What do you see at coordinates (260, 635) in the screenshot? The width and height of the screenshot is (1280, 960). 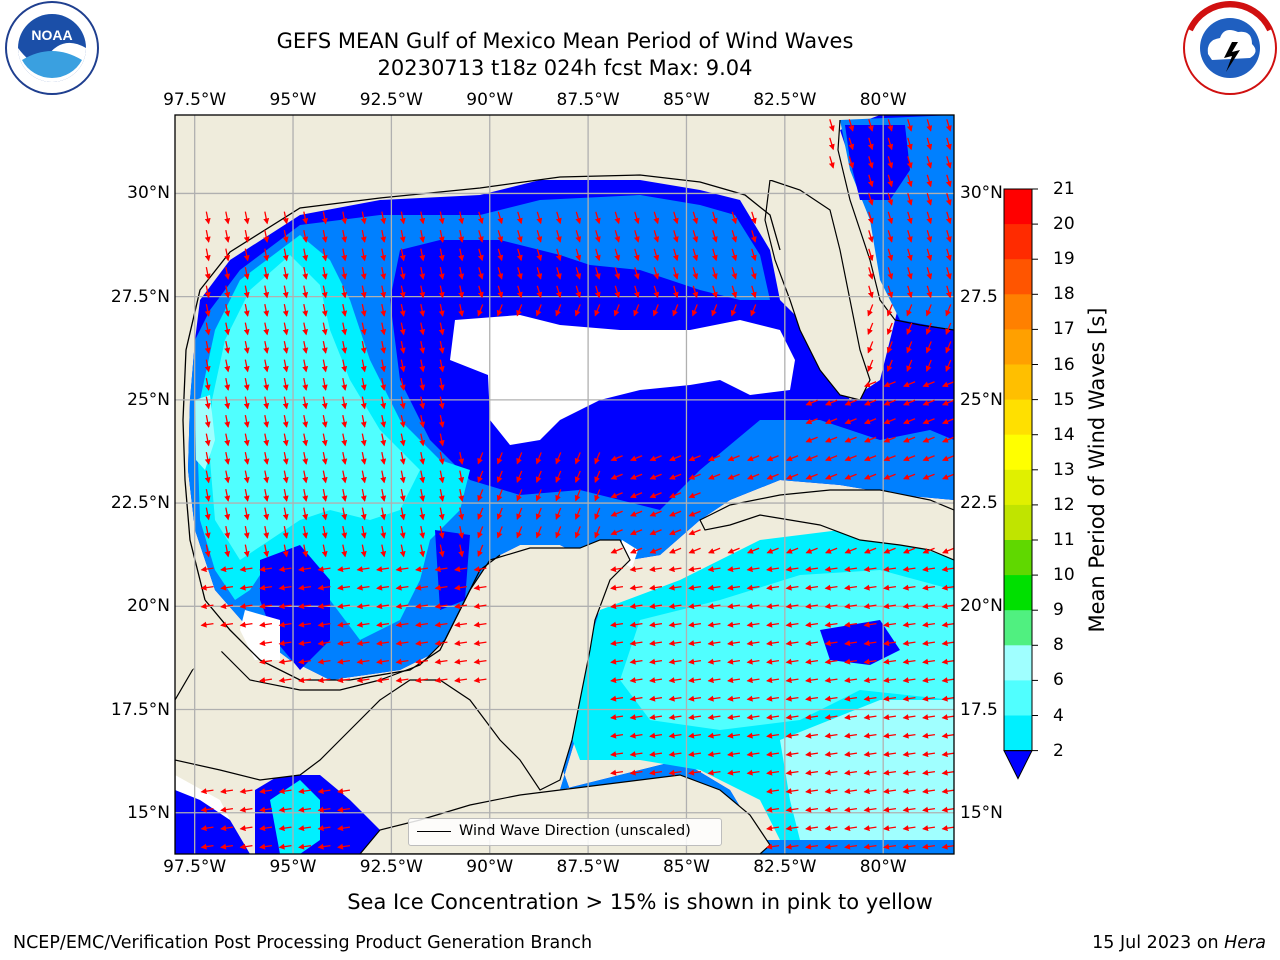 I see `missing-data-southwest` at bounding box center [260, 635].